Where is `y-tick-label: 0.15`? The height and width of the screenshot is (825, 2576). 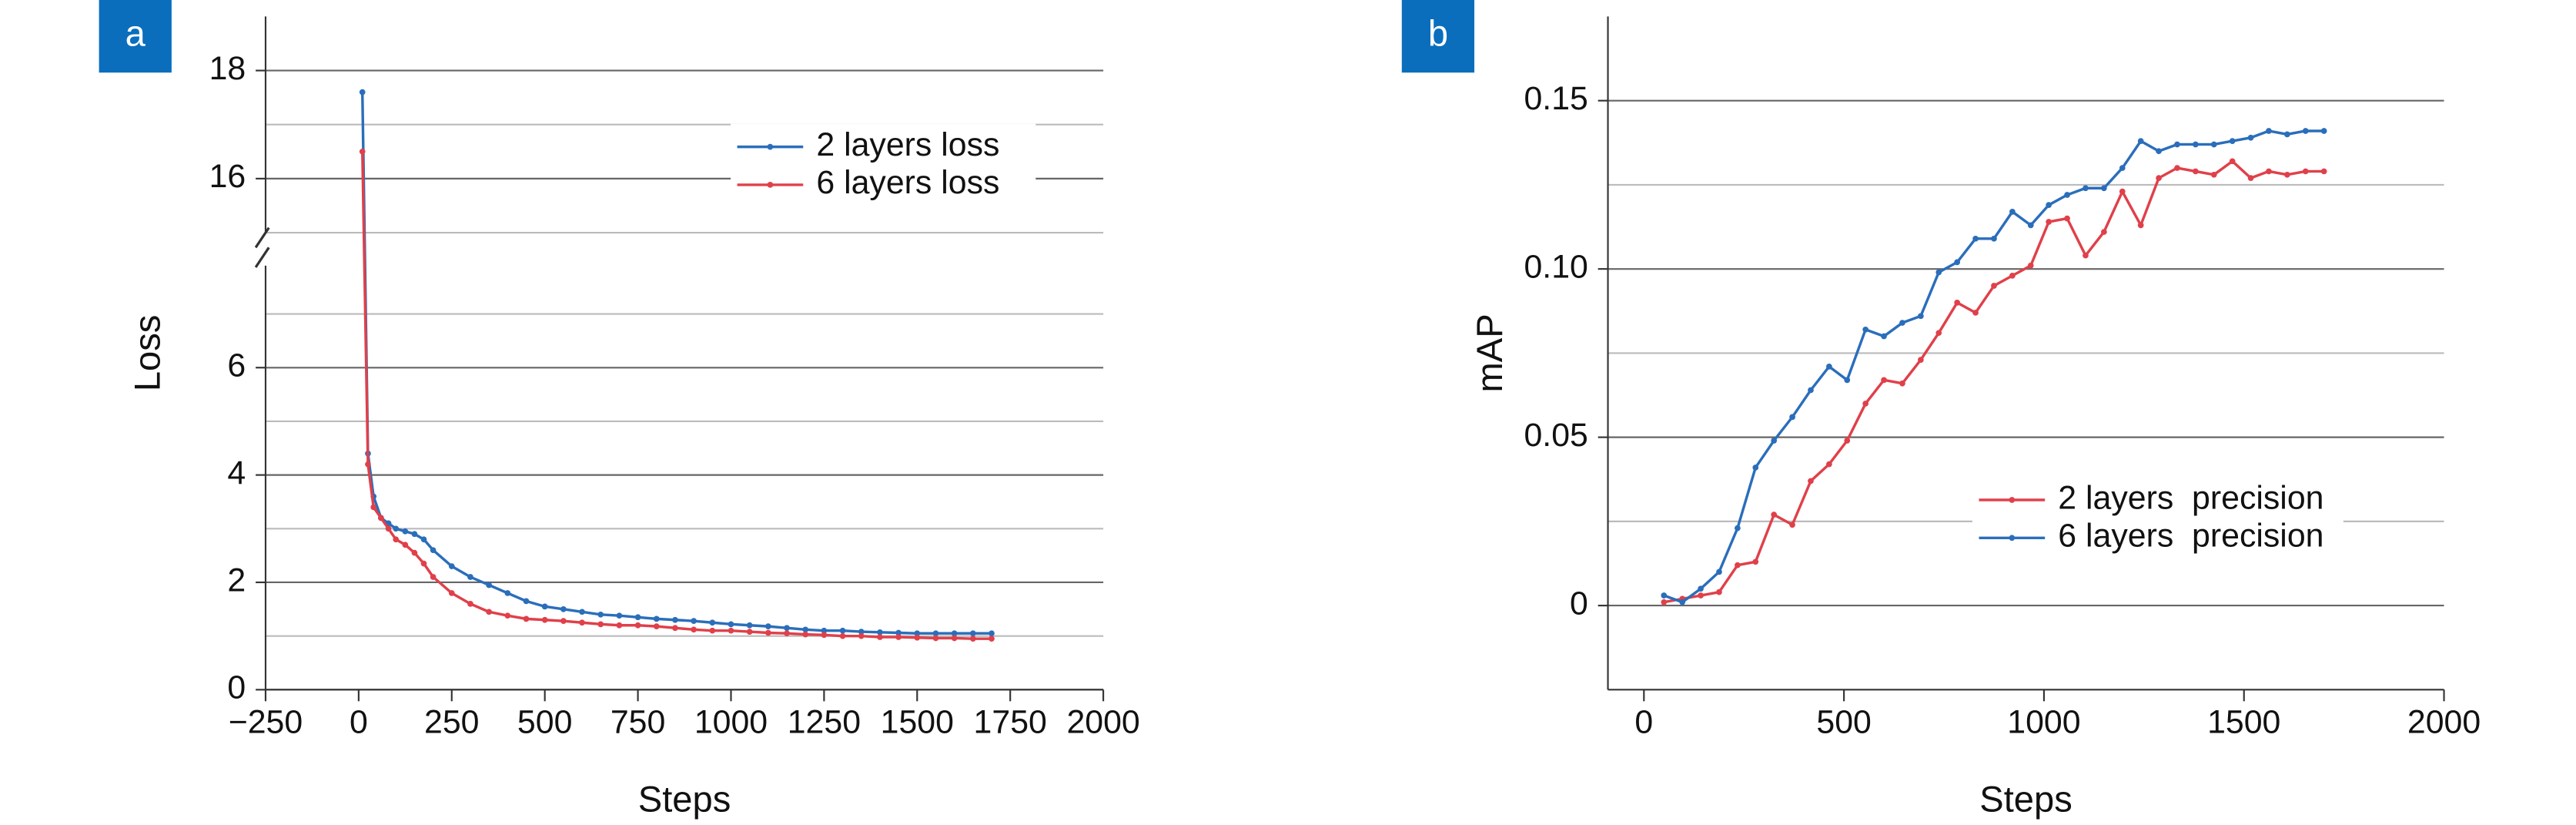 y-tick-label: 0.15 is located at coordinates (1556, 98).